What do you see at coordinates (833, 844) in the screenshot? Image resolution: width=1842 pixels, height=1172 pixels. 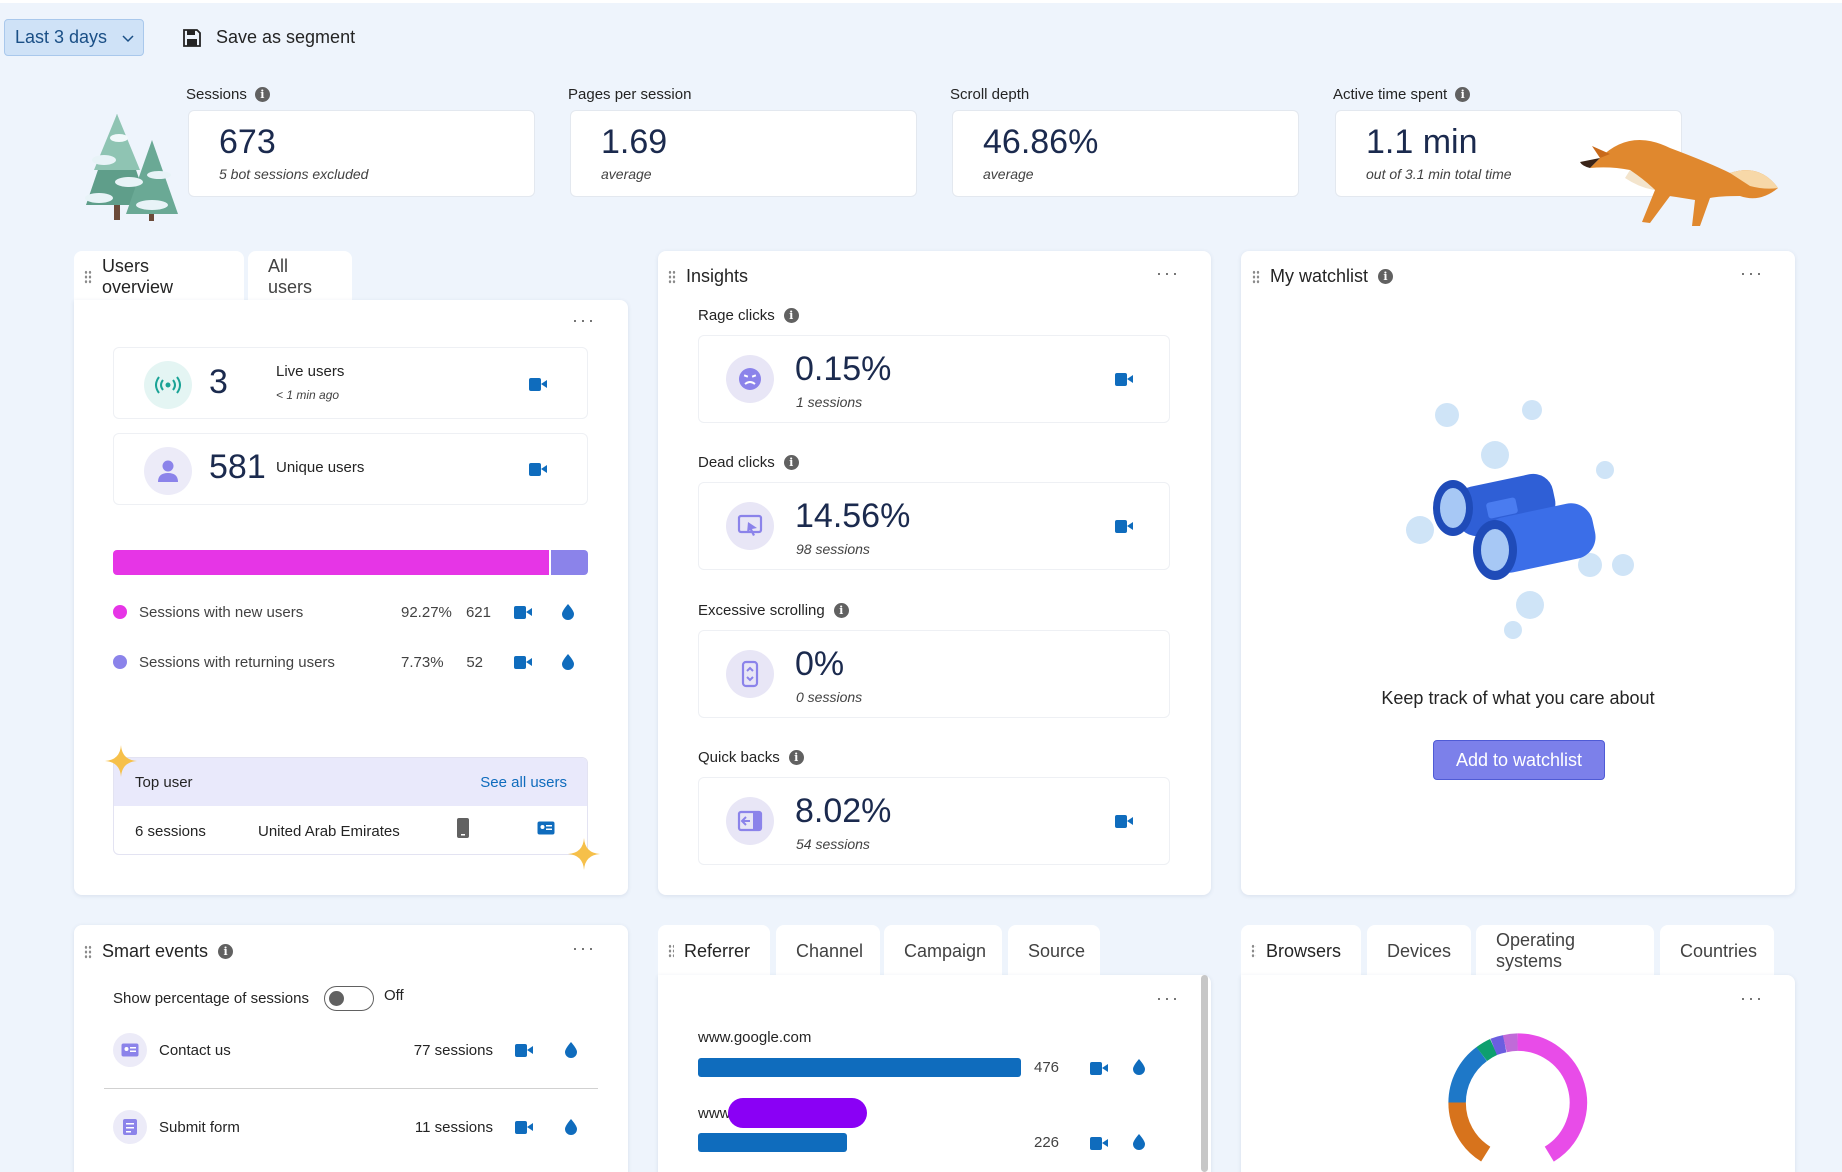 I see `insight-sessions: 54 sessions` at bounding box center [833, 844].